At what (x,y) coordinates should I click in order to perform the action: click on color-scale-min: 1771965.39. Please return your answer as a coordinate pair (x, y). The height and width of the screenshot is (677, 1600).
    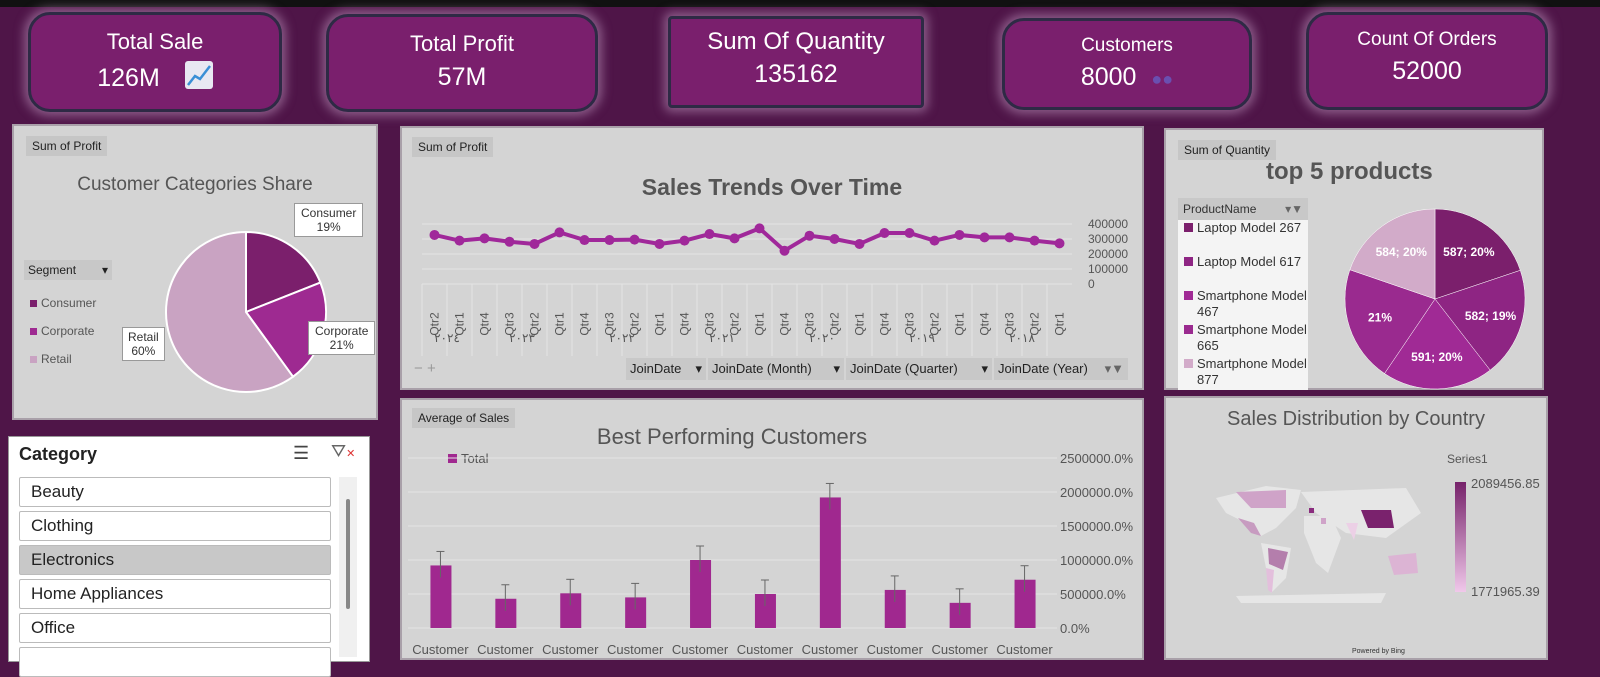
    Looking at the image, I should click on (1505, 591).